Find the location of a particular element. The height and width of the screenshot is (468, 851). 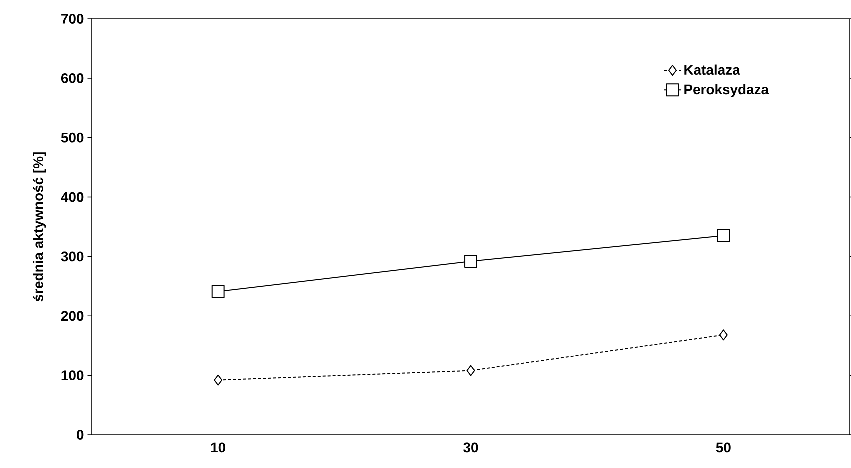

x-tick-label: 10 is located at coordinates (218, 447).